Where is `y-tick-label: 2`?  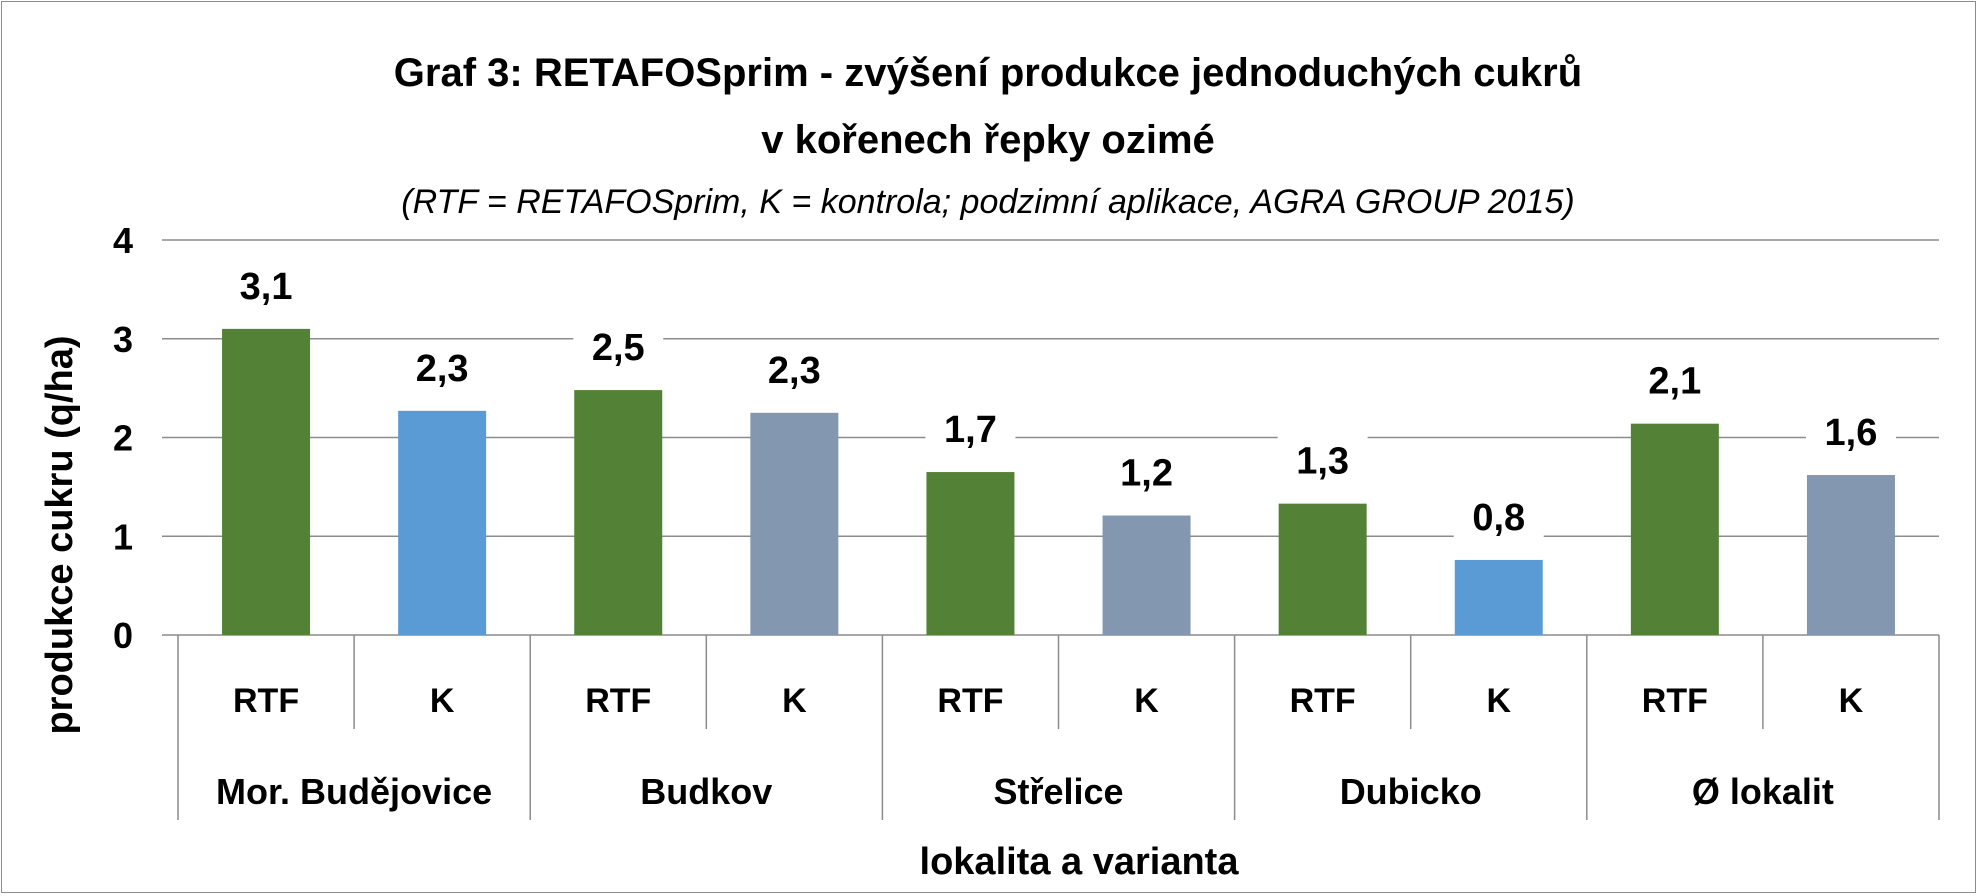 y-tick-label: 2 is located at coordinates (123, 438).